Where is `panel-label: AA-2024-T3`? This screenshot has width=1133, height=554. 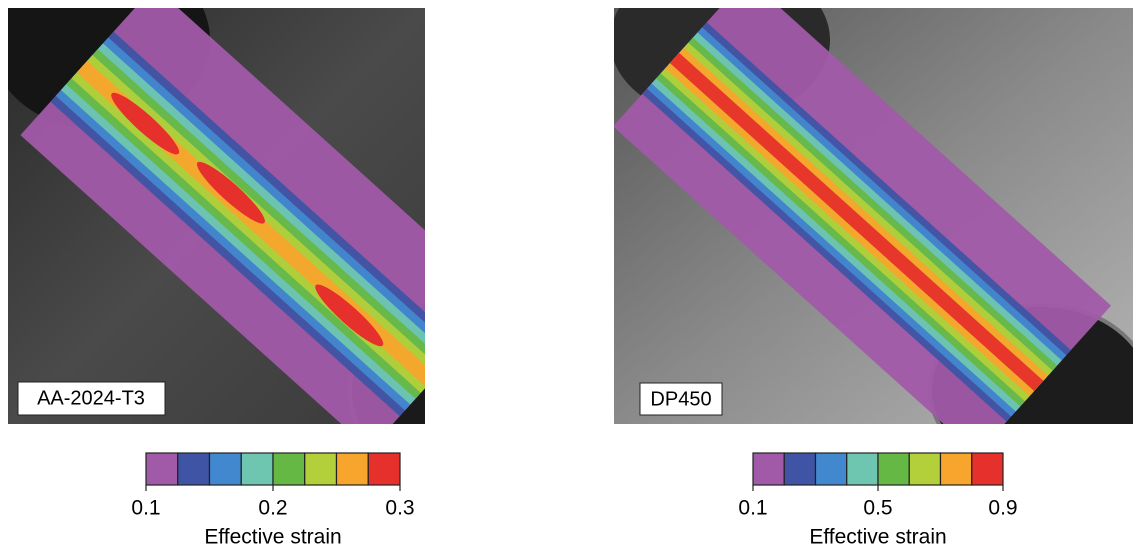
panel-label: AA-2024-T3 is located at coordinates (91, 398).